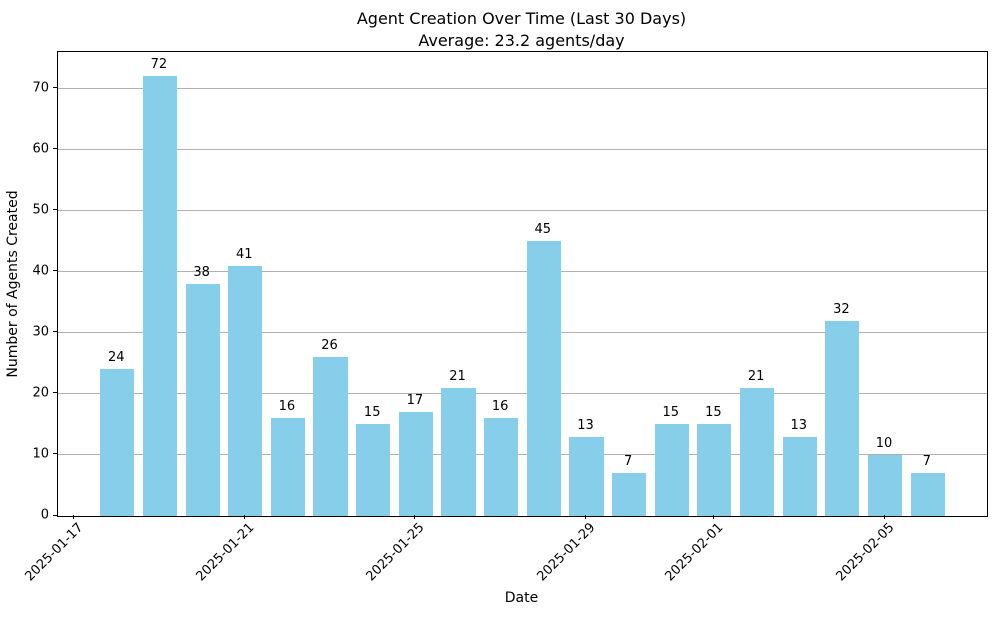 The width and height of the screenshot is (996, 620). Describe the element at coordinates (40, 454) in the screenshot. I see `y-tick-label: 10` at that location.